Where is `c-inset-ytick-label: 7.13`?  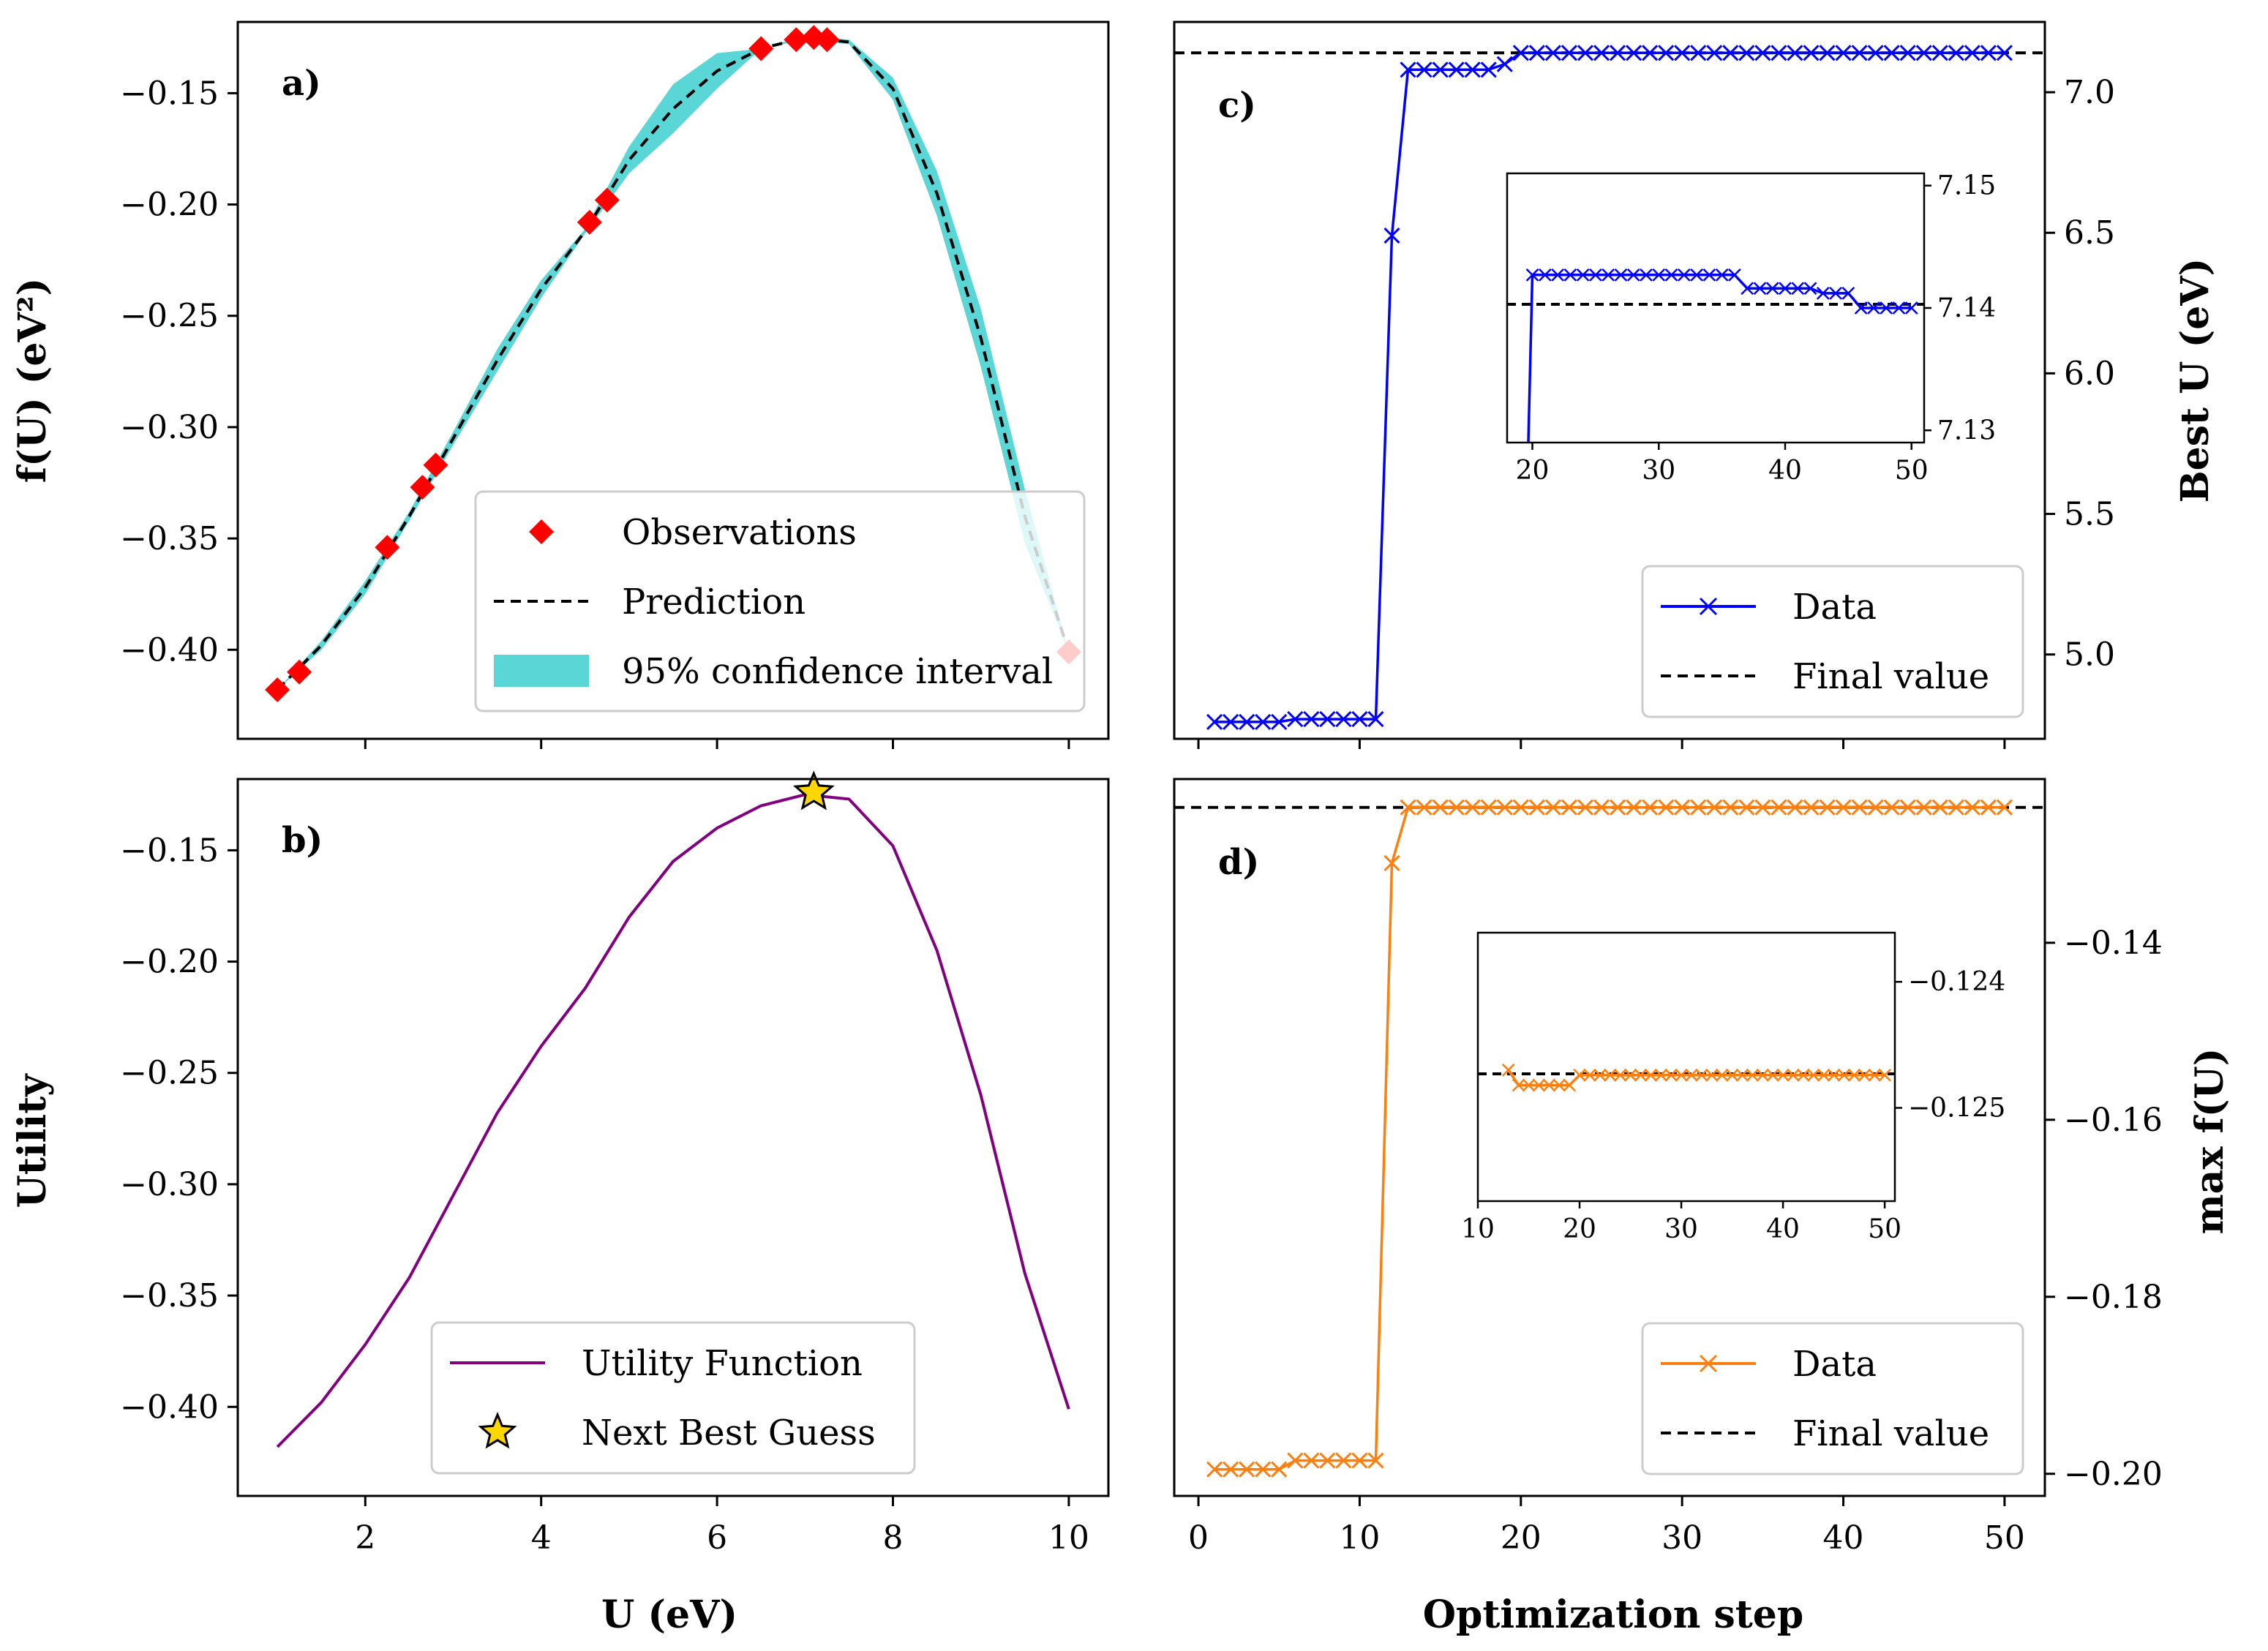 c-inset-ytick-label: 7.13 is located at coordinates (1966, 430).